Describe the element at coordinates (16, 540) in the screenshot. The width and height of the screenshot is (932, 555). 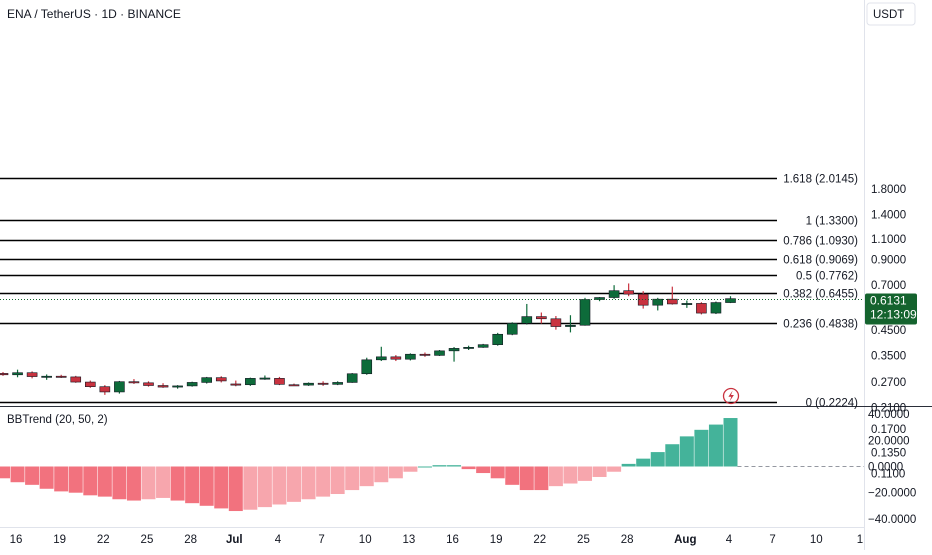
I see `time-tick-label: 16` at that location.